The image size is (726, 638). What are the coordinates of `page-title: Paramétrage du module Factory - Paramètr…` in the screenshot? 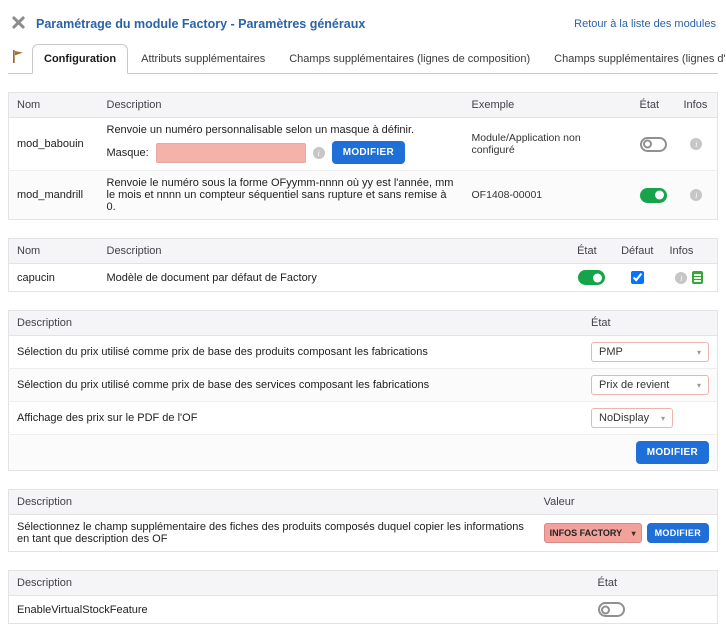 It's located at (201, 24).